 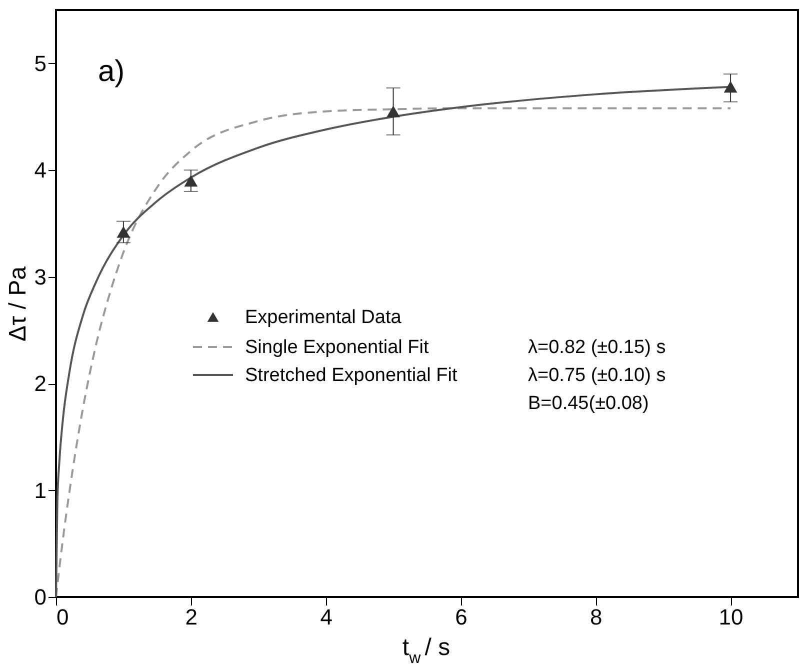 I want to click on y-axis-title: Δτ / Pa, so click(x=18, y=304).